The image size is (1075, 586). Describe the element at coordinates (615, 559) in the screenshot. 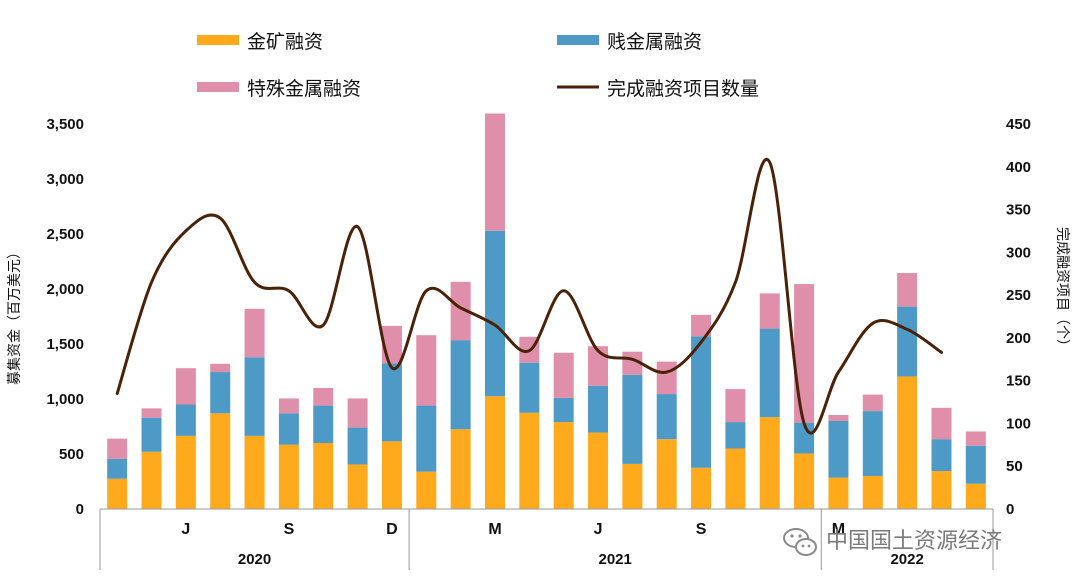

I see `x-year-label: 2021` at that location.